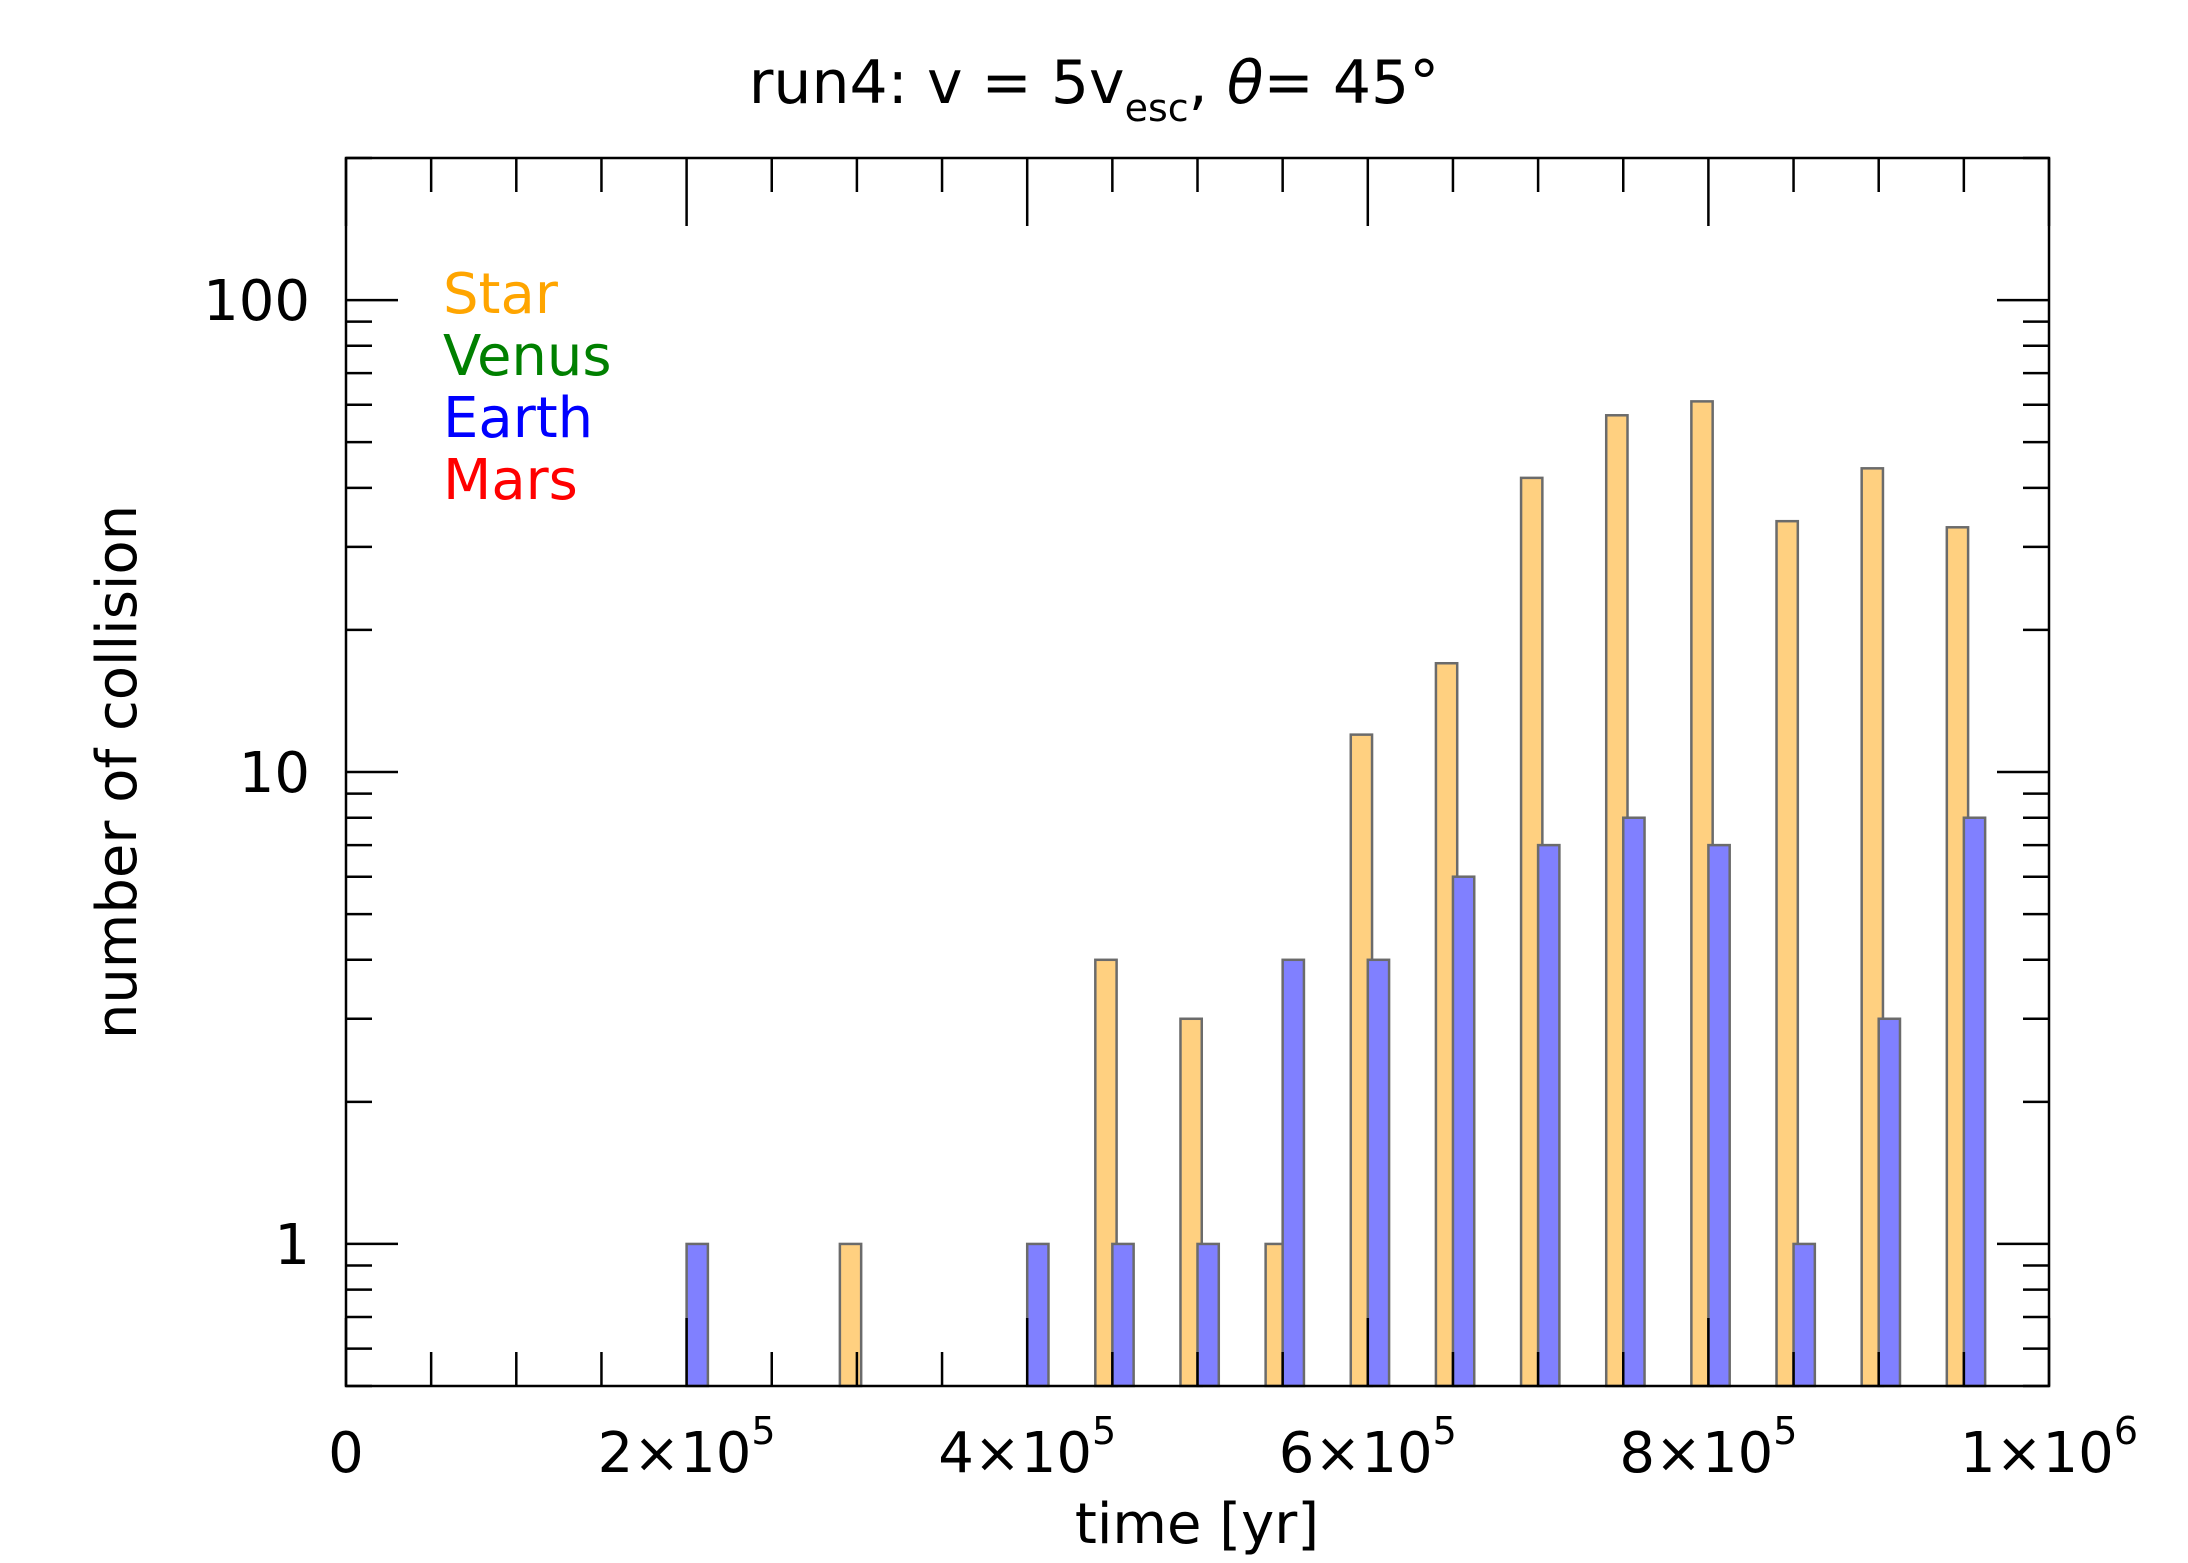  What do you see at coordinates (527, 356) in the screenshot?
I see `legend-item-venus: Venus` at bounding box center [527, 356].